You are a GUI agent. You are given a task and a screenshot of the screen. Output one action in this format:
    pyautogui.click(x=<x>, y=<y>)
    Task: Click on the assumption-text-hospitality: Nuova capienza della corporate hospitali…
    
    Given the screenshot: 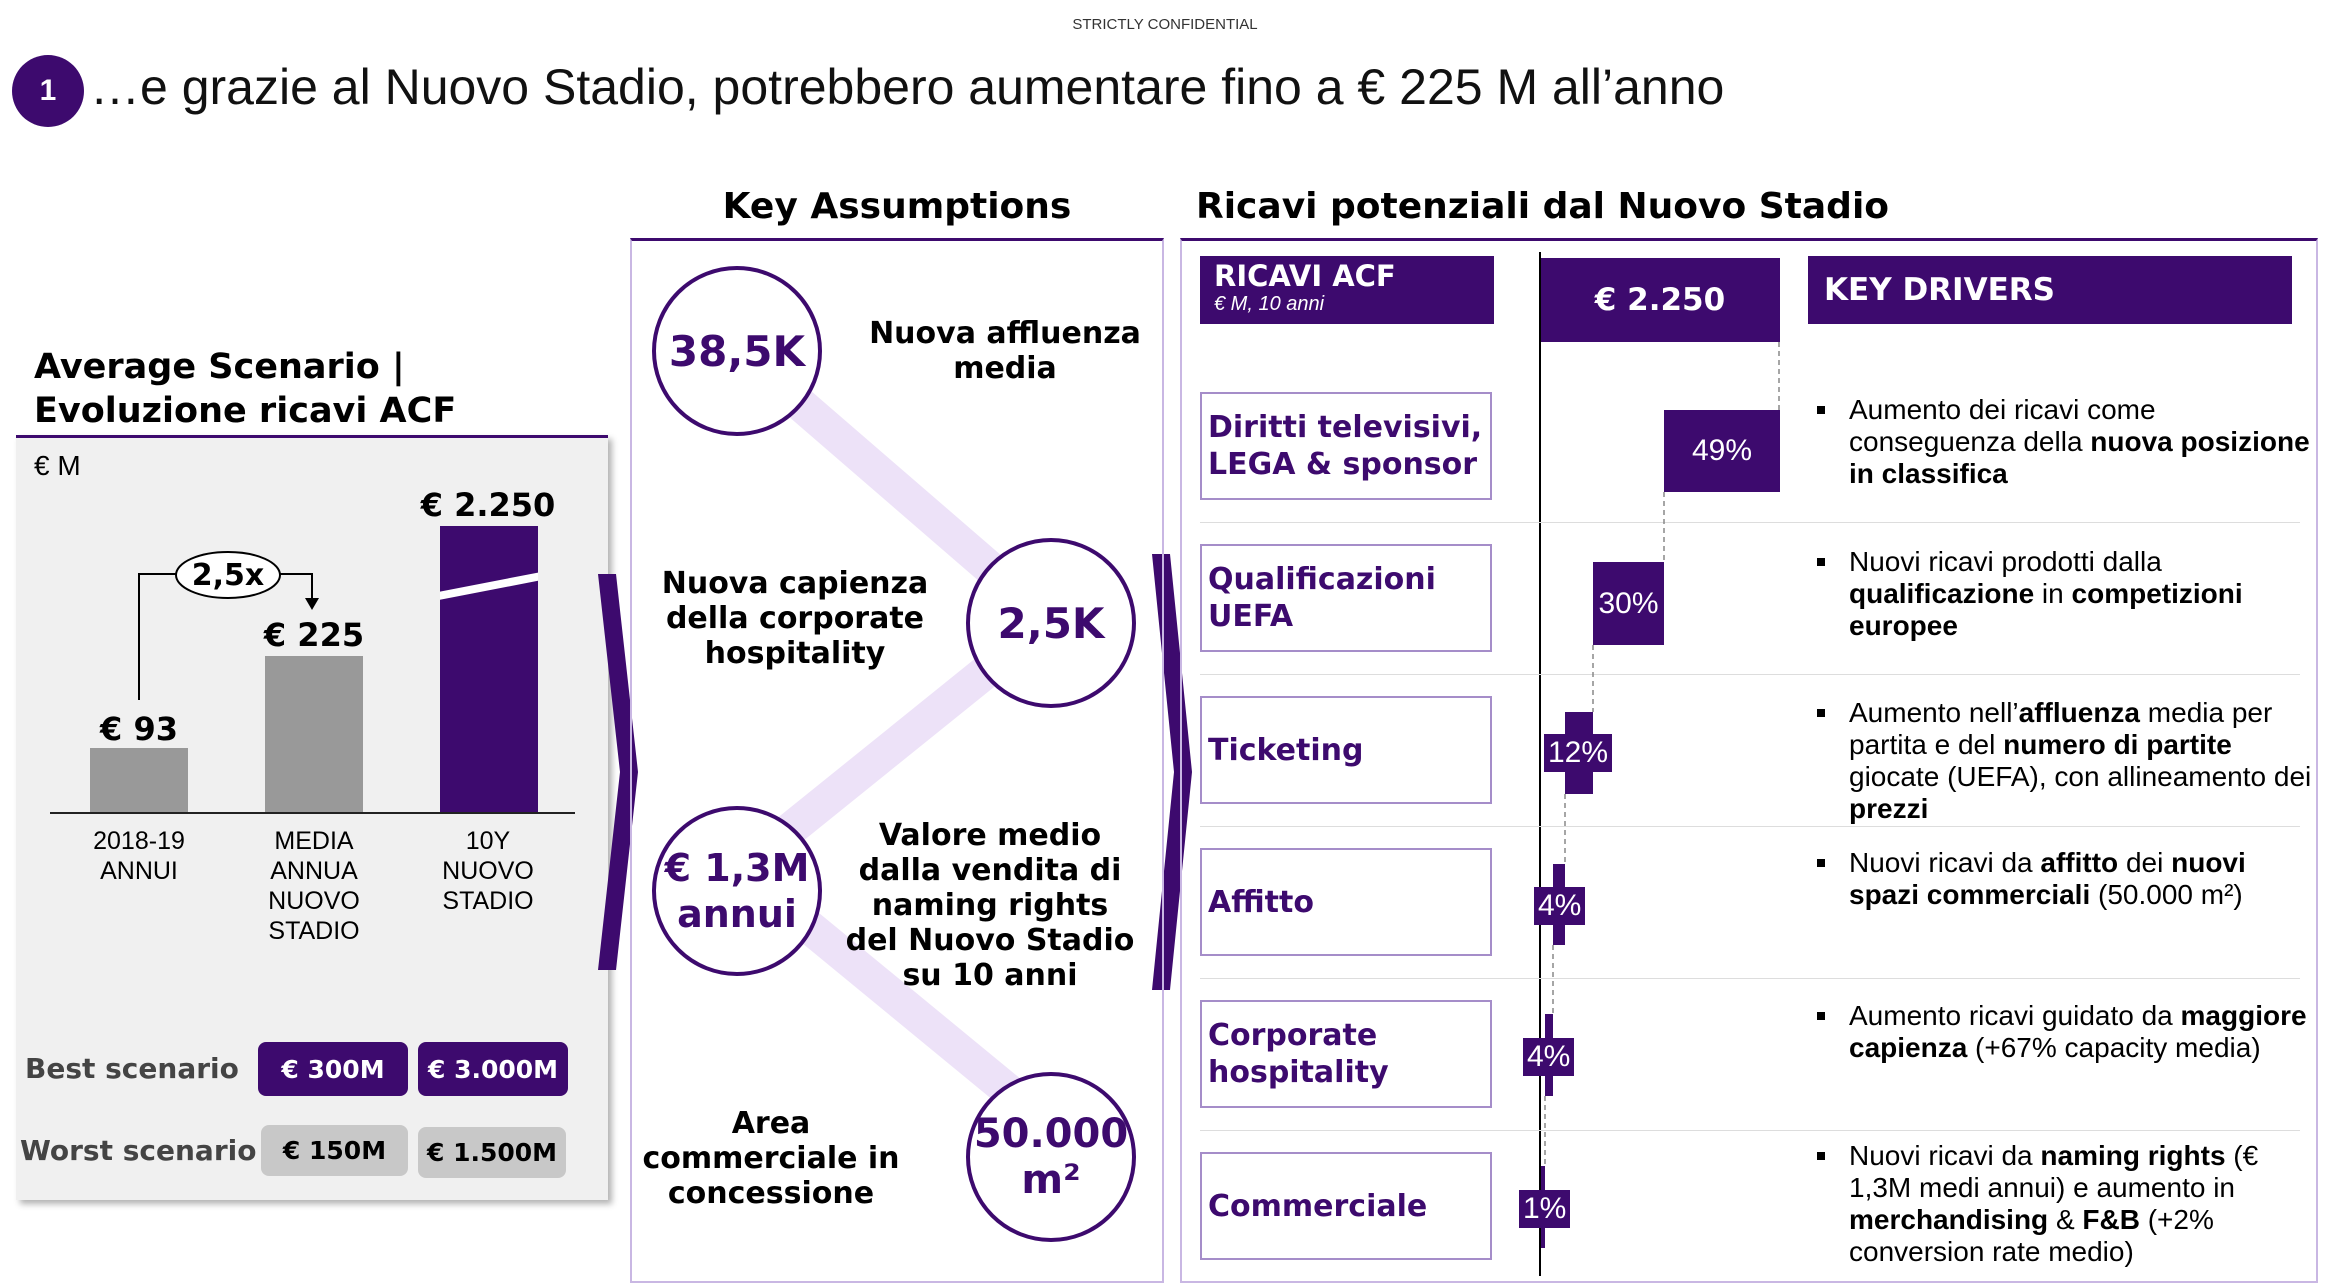 What is the action you would take?
    pyautogui.click(x=795, y=618)
    